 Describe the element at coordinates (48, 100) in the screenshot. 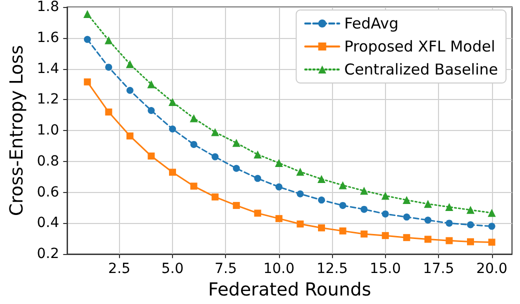

I see `y-tick-label: 1.2` at that location.